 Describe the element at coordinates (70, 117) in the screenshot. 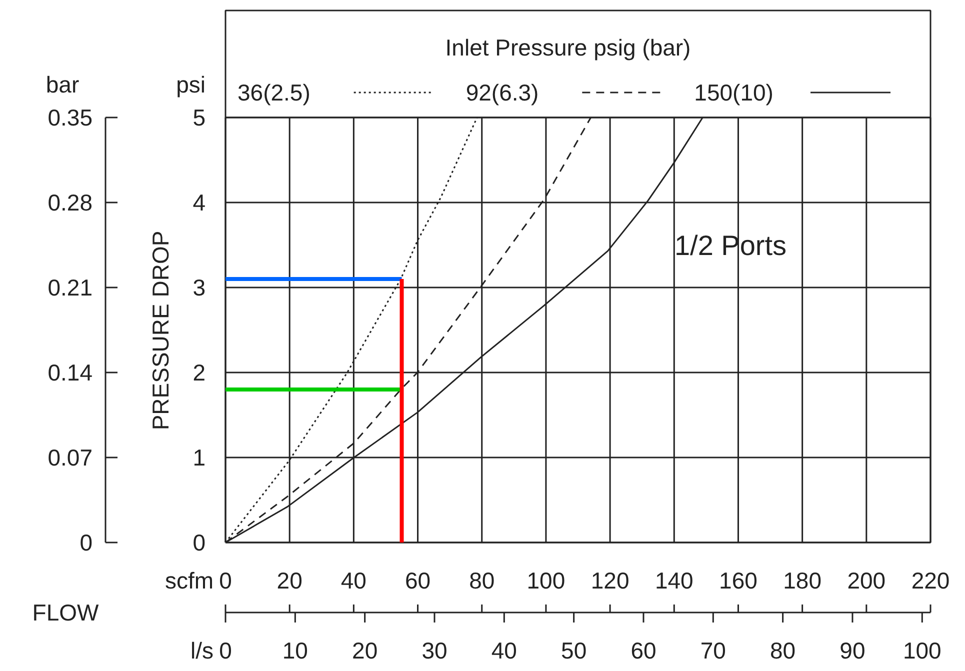

I see `y2-tick-label: 0.35` at that location.